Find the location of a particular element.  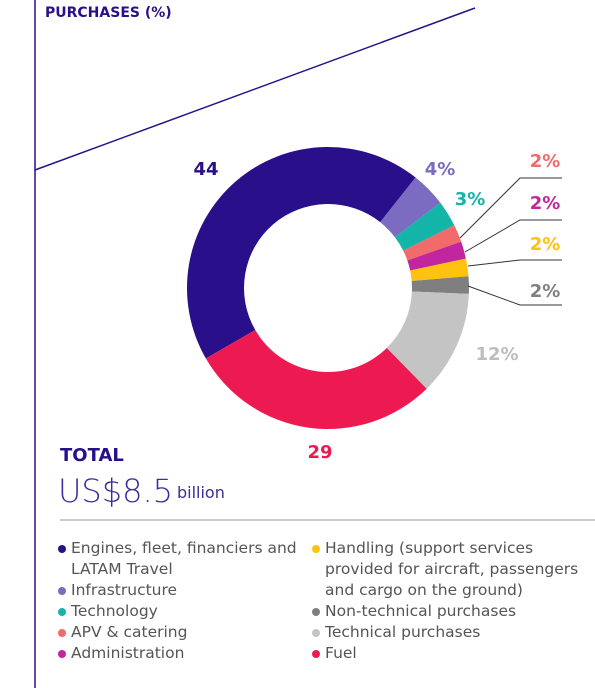

legend-item: APV & catering is located at coordinates (185, 632).